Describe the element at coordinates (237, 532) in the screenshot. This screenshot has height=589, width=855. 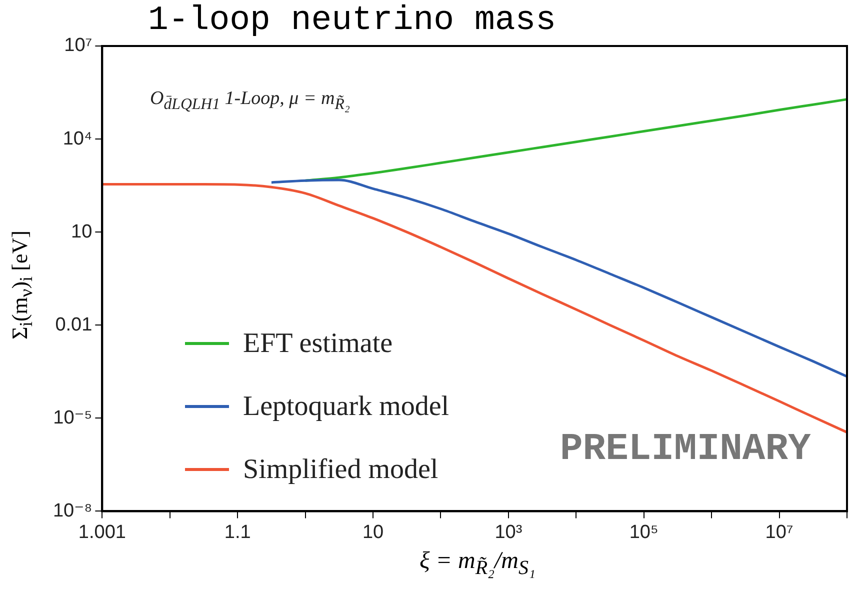
I see `x-tick-label: 1.1` at that location.